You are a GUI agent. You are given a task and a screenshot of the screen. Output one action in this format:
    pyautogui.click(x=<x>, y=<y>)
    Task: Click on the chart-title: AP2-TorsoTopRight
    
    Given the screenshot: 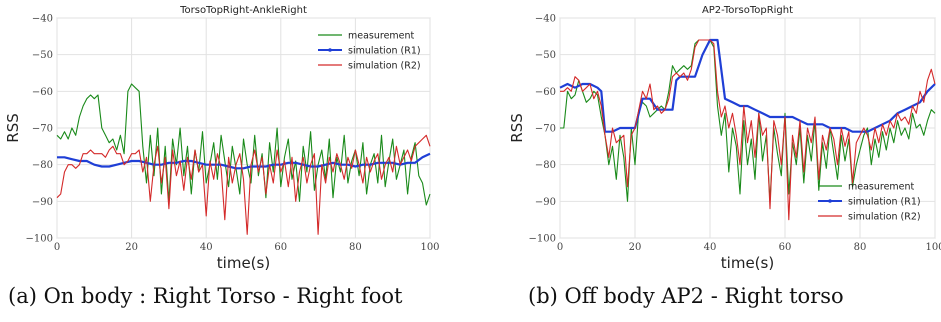 What is the action you would take?
    pyautogui.click(x=747, y=10)
    